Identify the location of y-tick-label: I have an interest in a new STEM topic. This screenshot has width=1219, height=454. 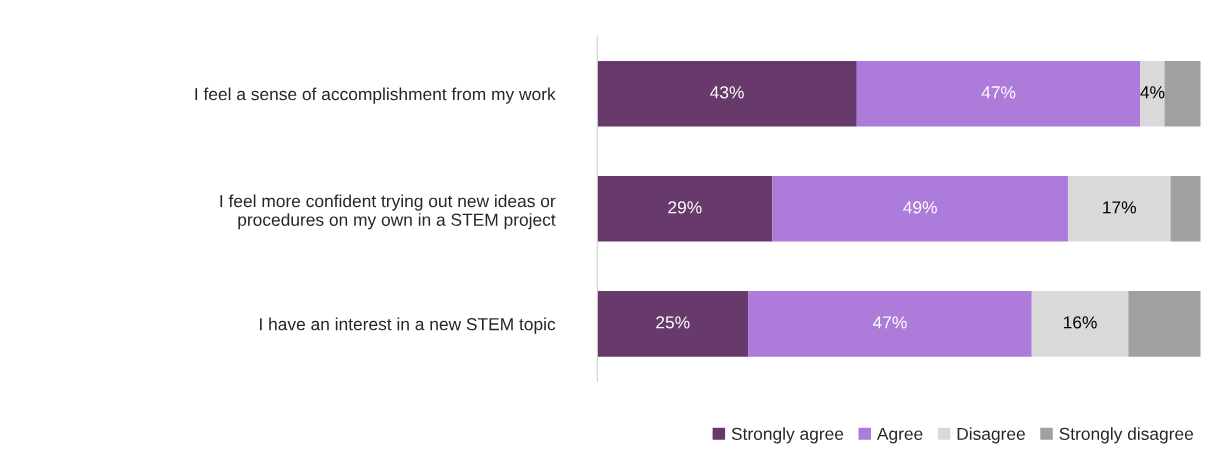
(408, 325).